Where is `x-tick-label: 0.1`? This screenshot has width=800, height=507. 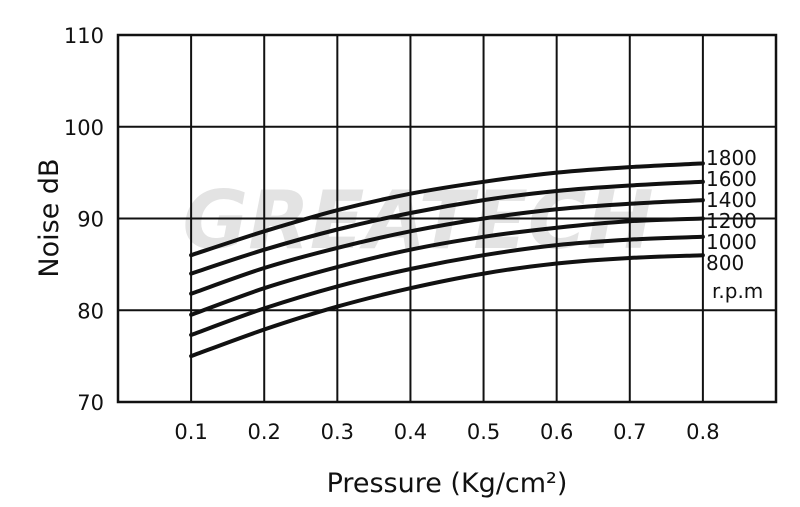
x-tick-label: 0.1 is located at coordinates (190, 432).